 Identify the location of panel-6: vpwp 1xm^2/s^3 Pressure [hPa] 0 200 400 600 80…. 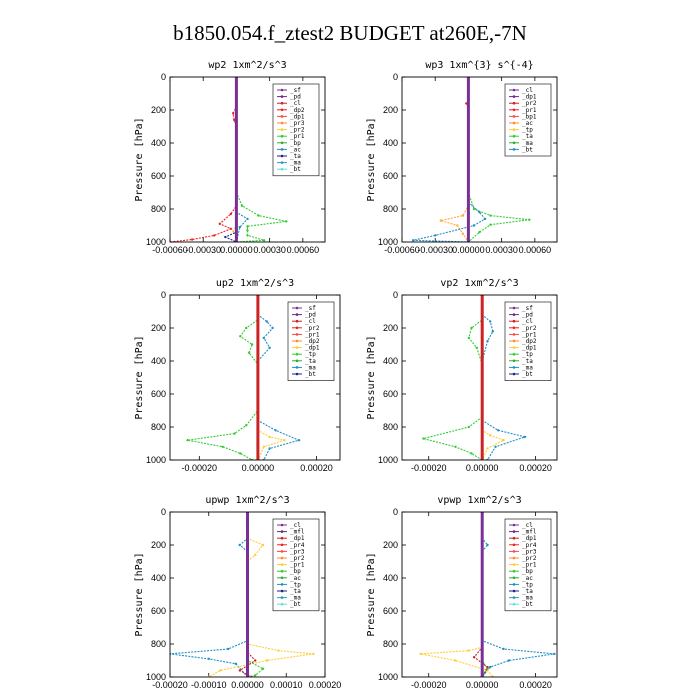
(462, 592).